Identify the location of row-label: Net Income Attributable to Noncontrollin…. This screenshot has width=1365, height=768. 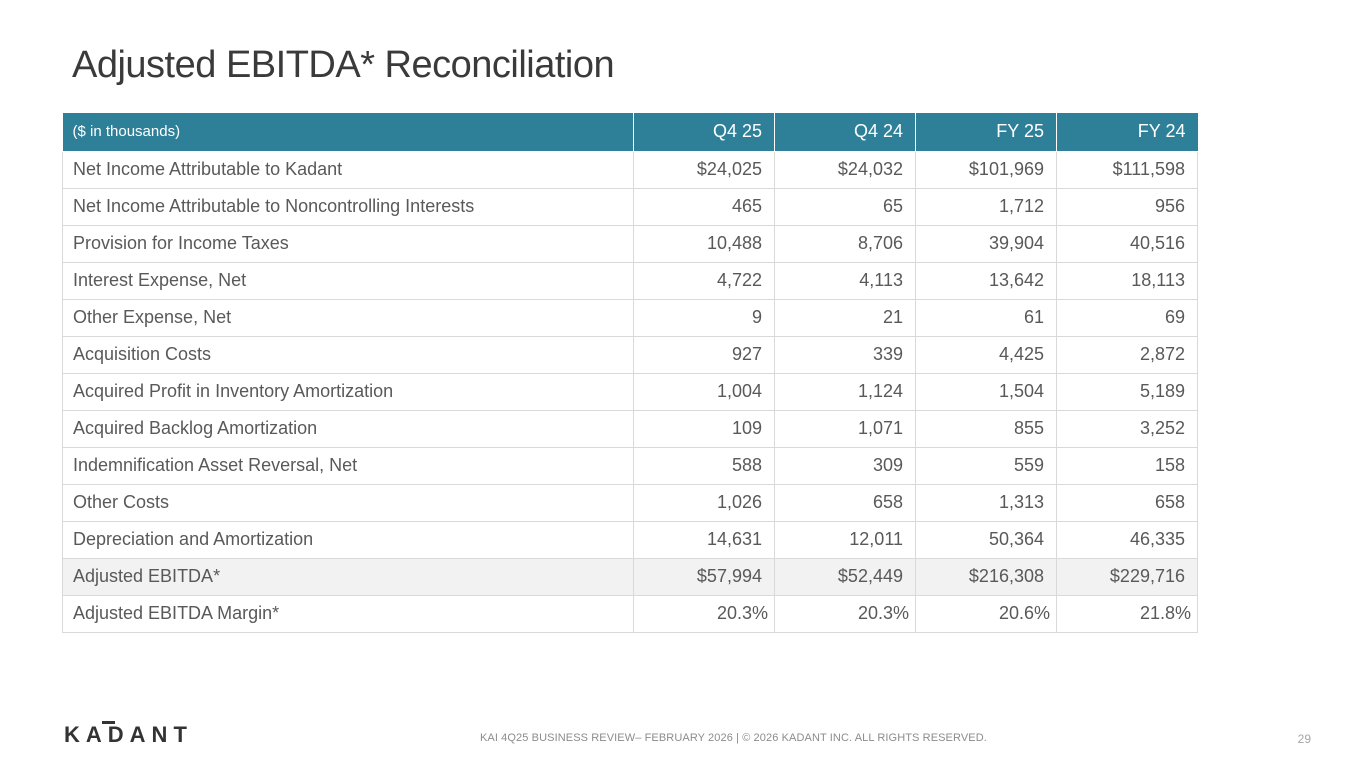
(348, 206).